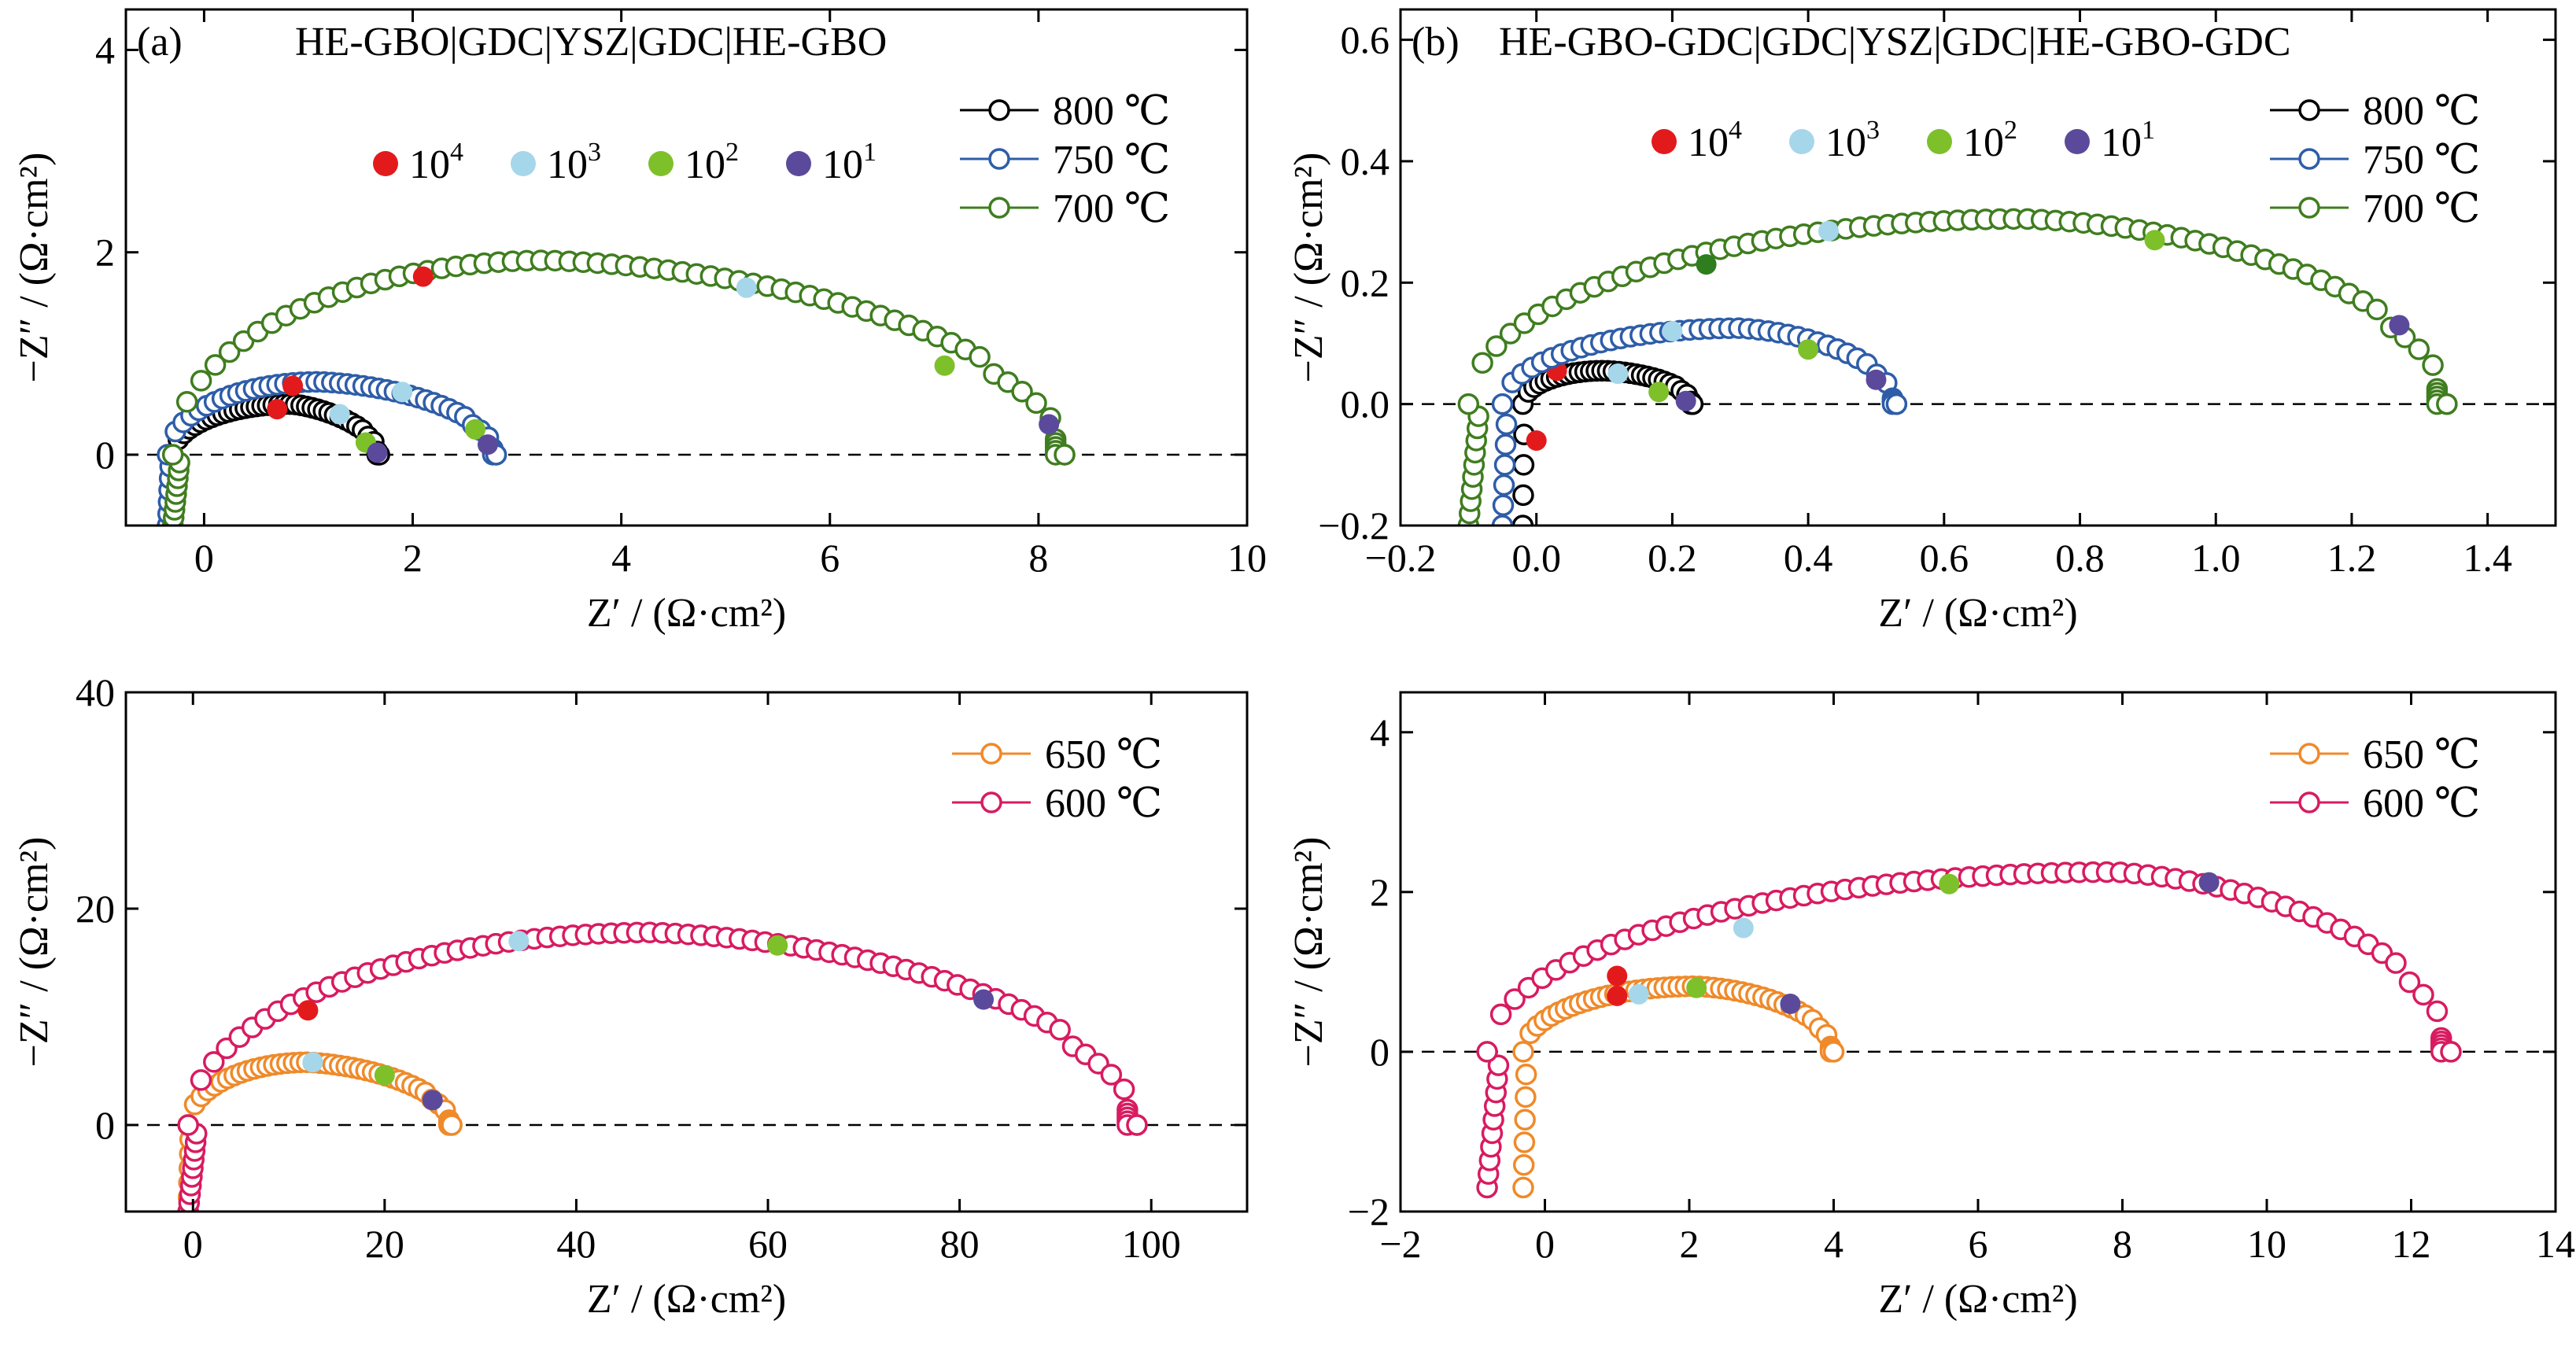 This screenshot has height=1350, width=2576. I want to click on y-tick-label: −0.2, so click(1354, 525).